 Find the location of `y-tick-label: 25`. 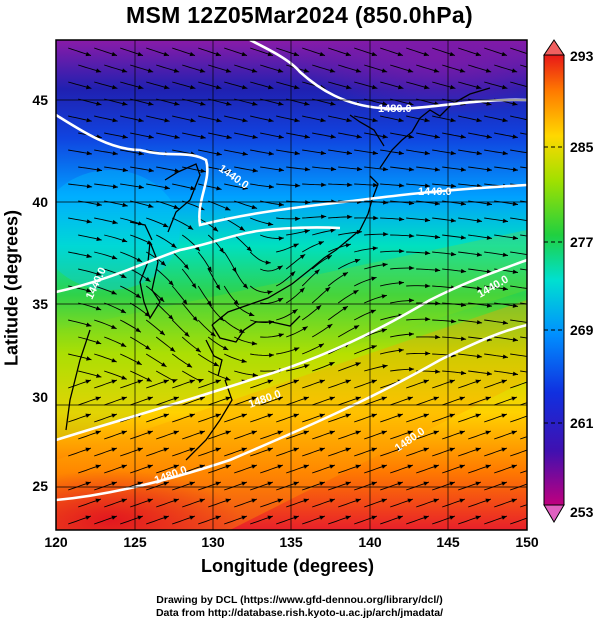

y-tick-label: 25 is located at coordinates (40, 486).